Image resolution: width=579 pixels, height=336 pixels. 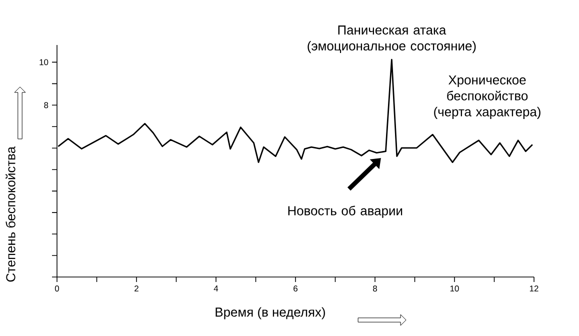 What do you see at coordinates (487, 97) in the screenshot?
I see `annotation: Хроническое беспокойство (черта характера)` at bounding box center [487, 97].